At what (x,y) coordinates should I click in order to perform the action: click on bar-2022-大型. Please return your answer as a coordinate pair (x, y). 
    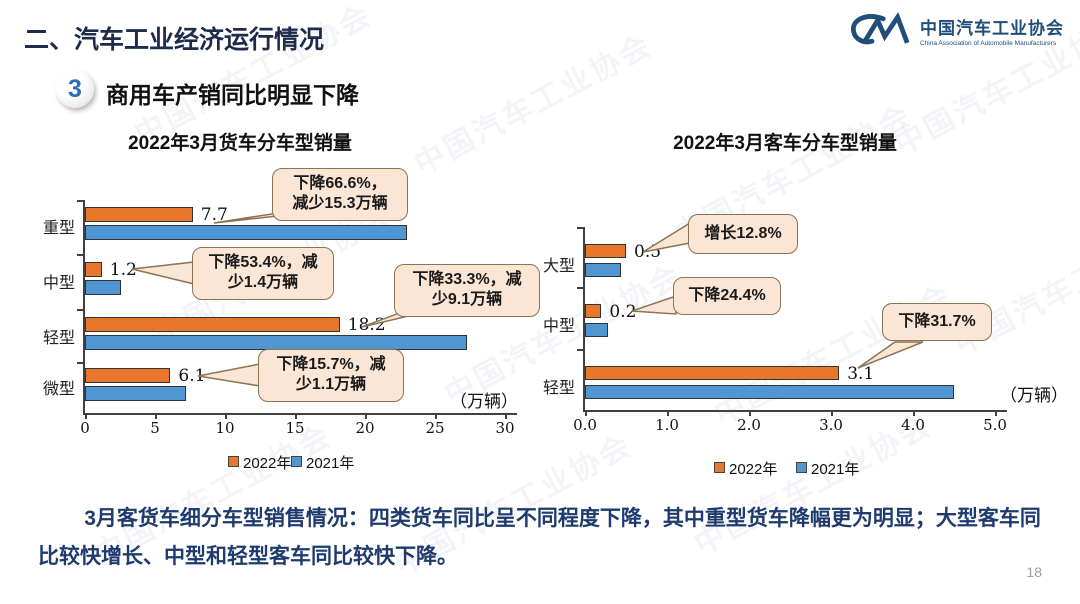
    Looking at the image, I should click on (605, 251).